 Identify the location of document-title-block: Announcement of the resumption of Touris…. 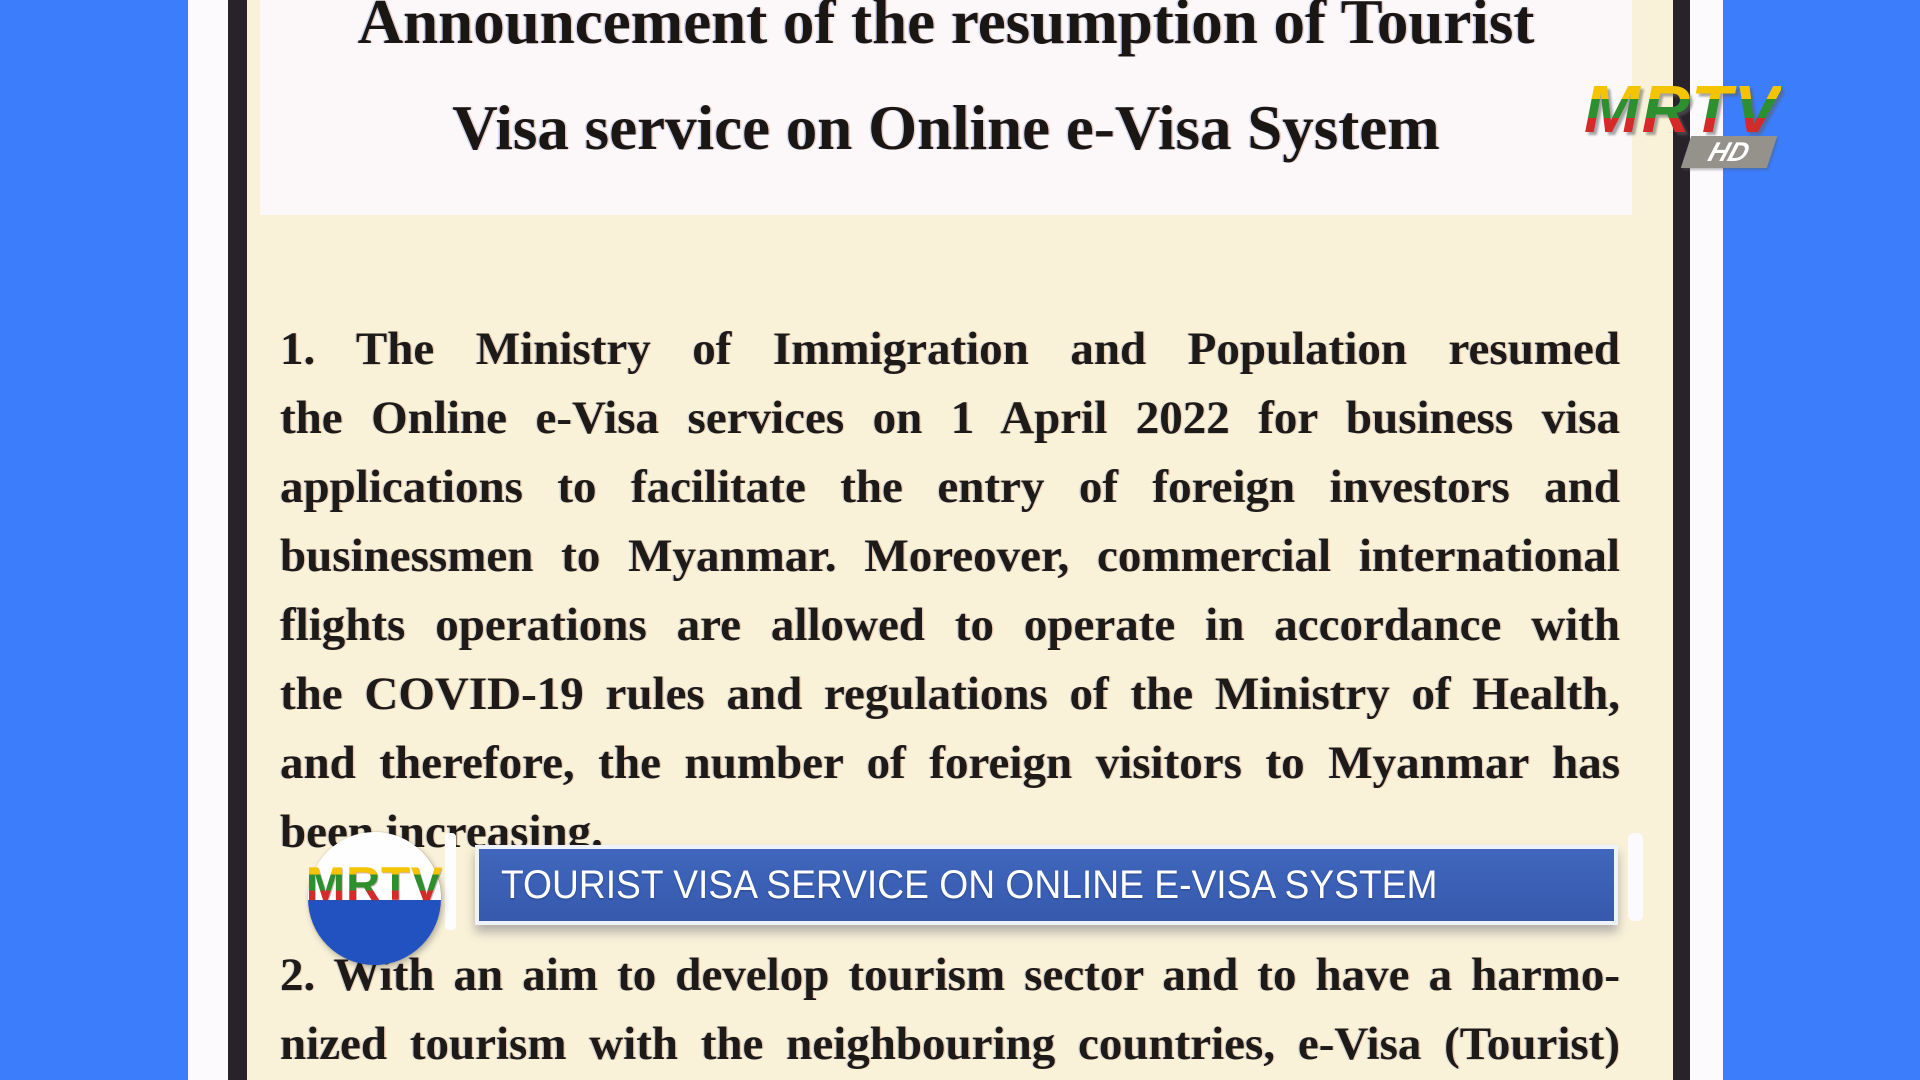
(946, 107).